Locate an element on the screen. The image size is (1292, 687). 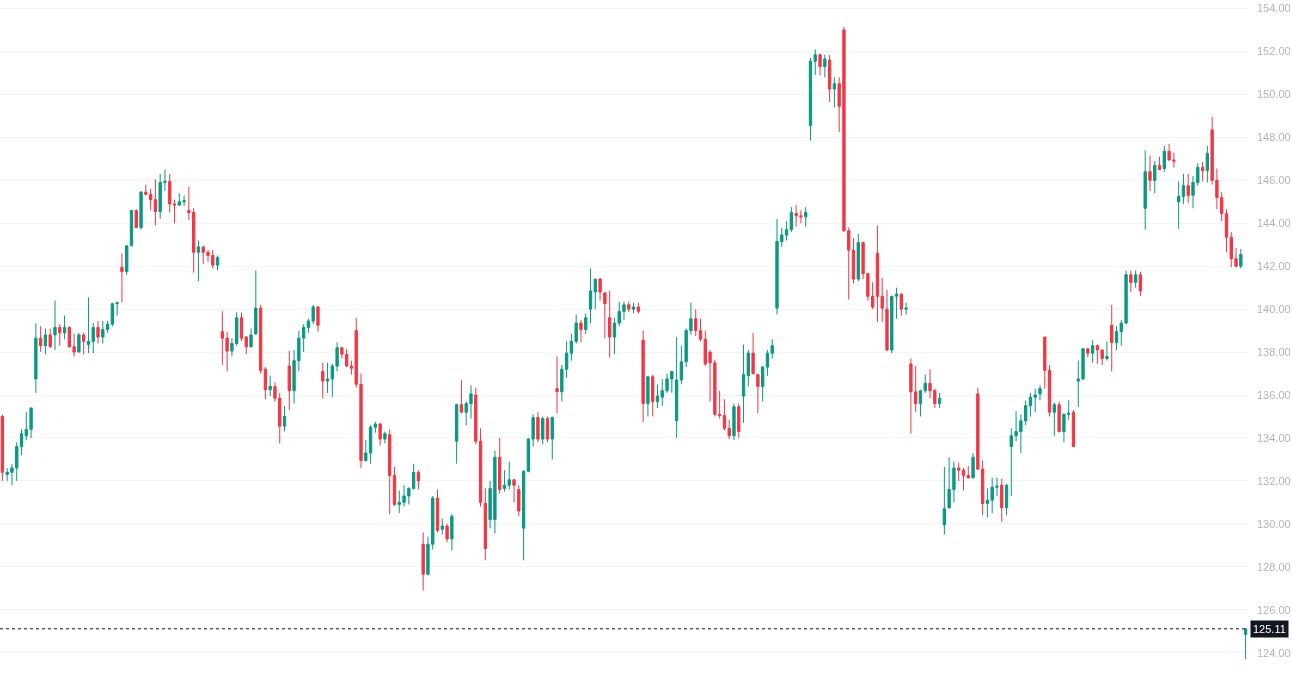
y-tick-label: 142.00 is located at coordinates (1274, 266).